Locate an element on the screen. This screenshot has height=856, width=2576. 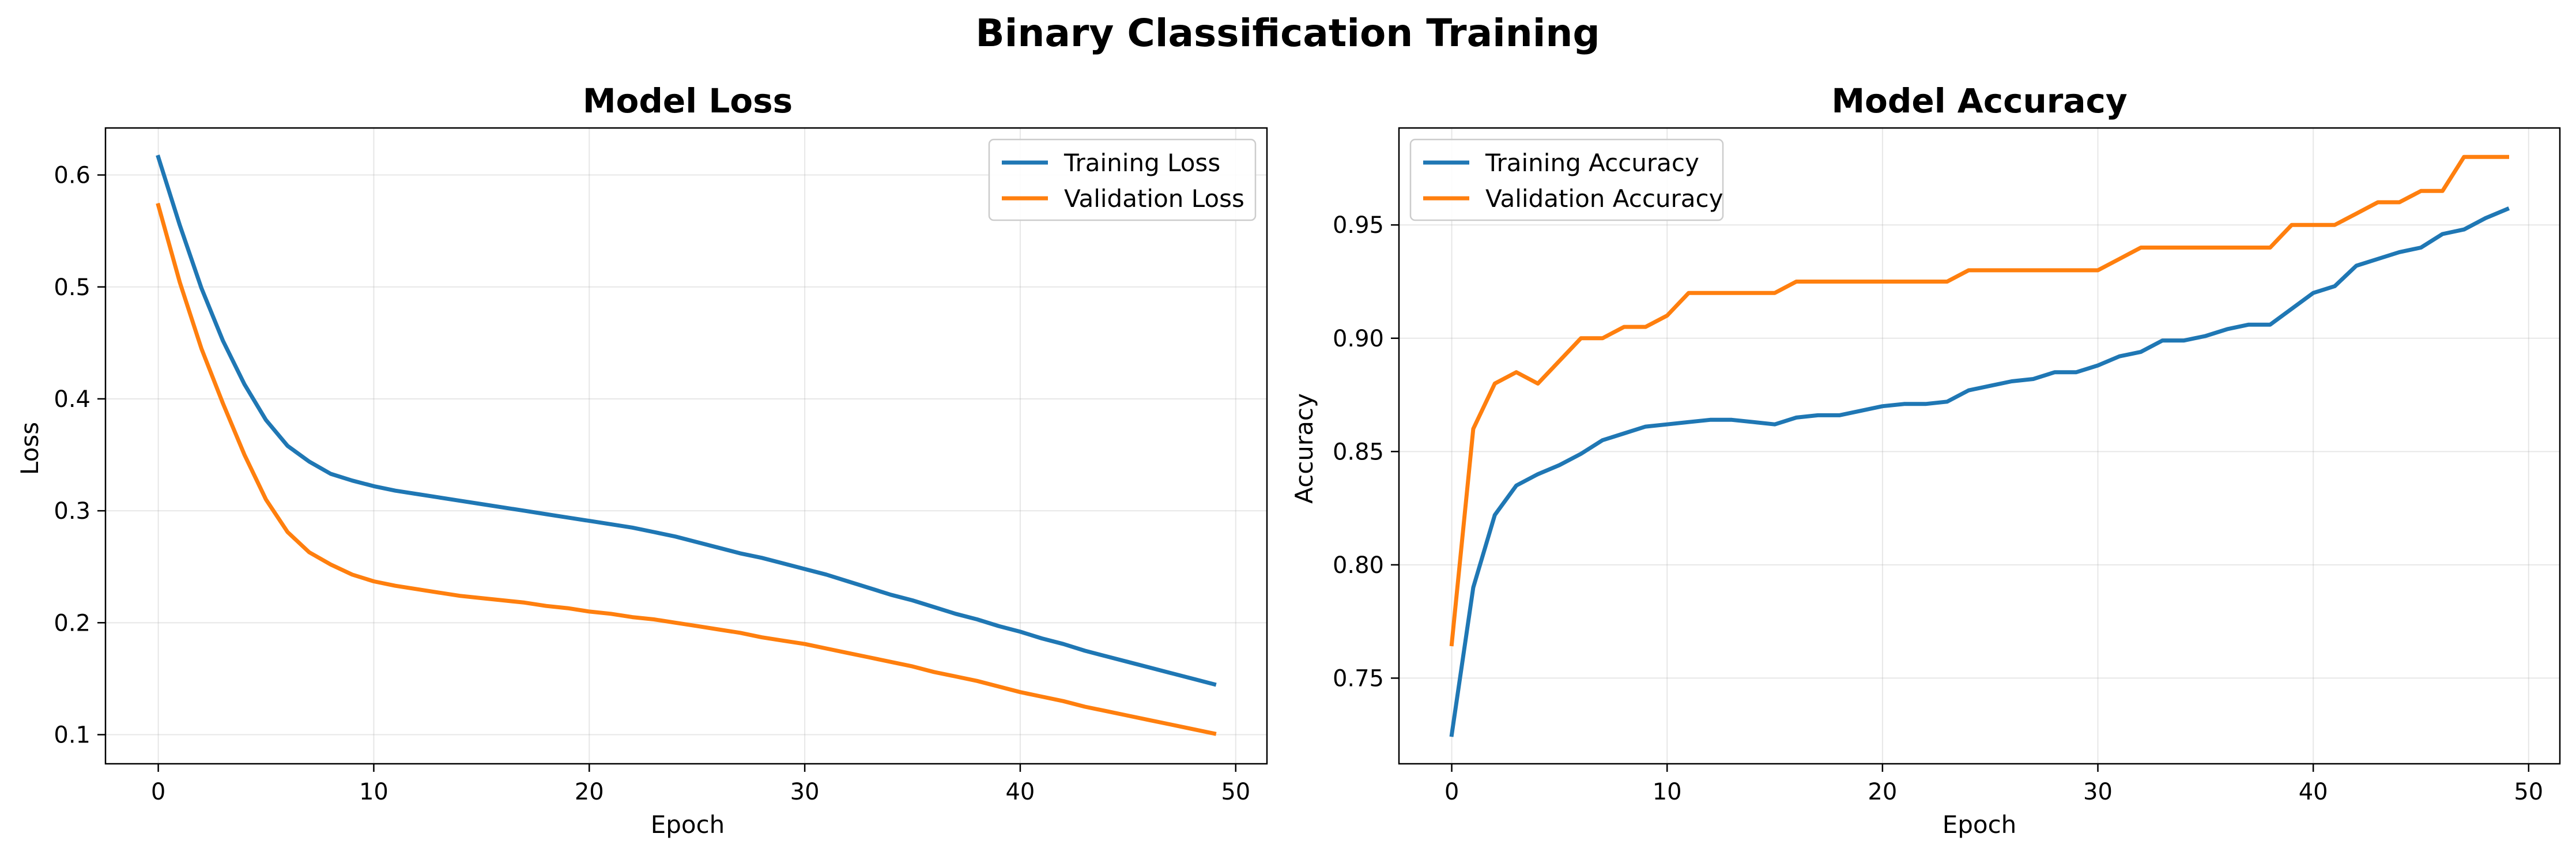
accuracy-y-tick-label: 0.75 is located at coordinates (1358, 678).